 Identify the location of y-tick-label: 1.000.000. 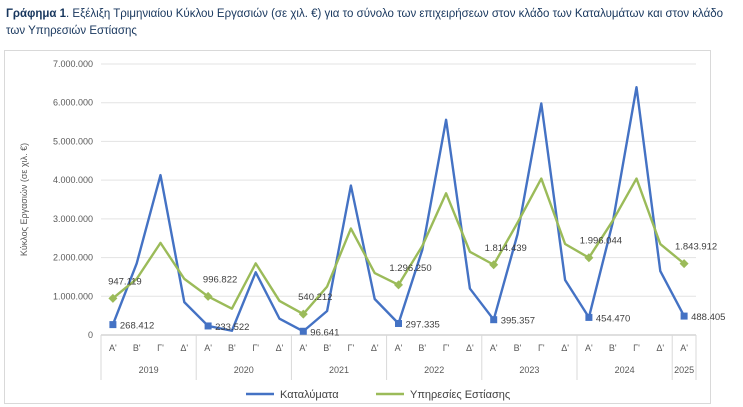
(73, 296).